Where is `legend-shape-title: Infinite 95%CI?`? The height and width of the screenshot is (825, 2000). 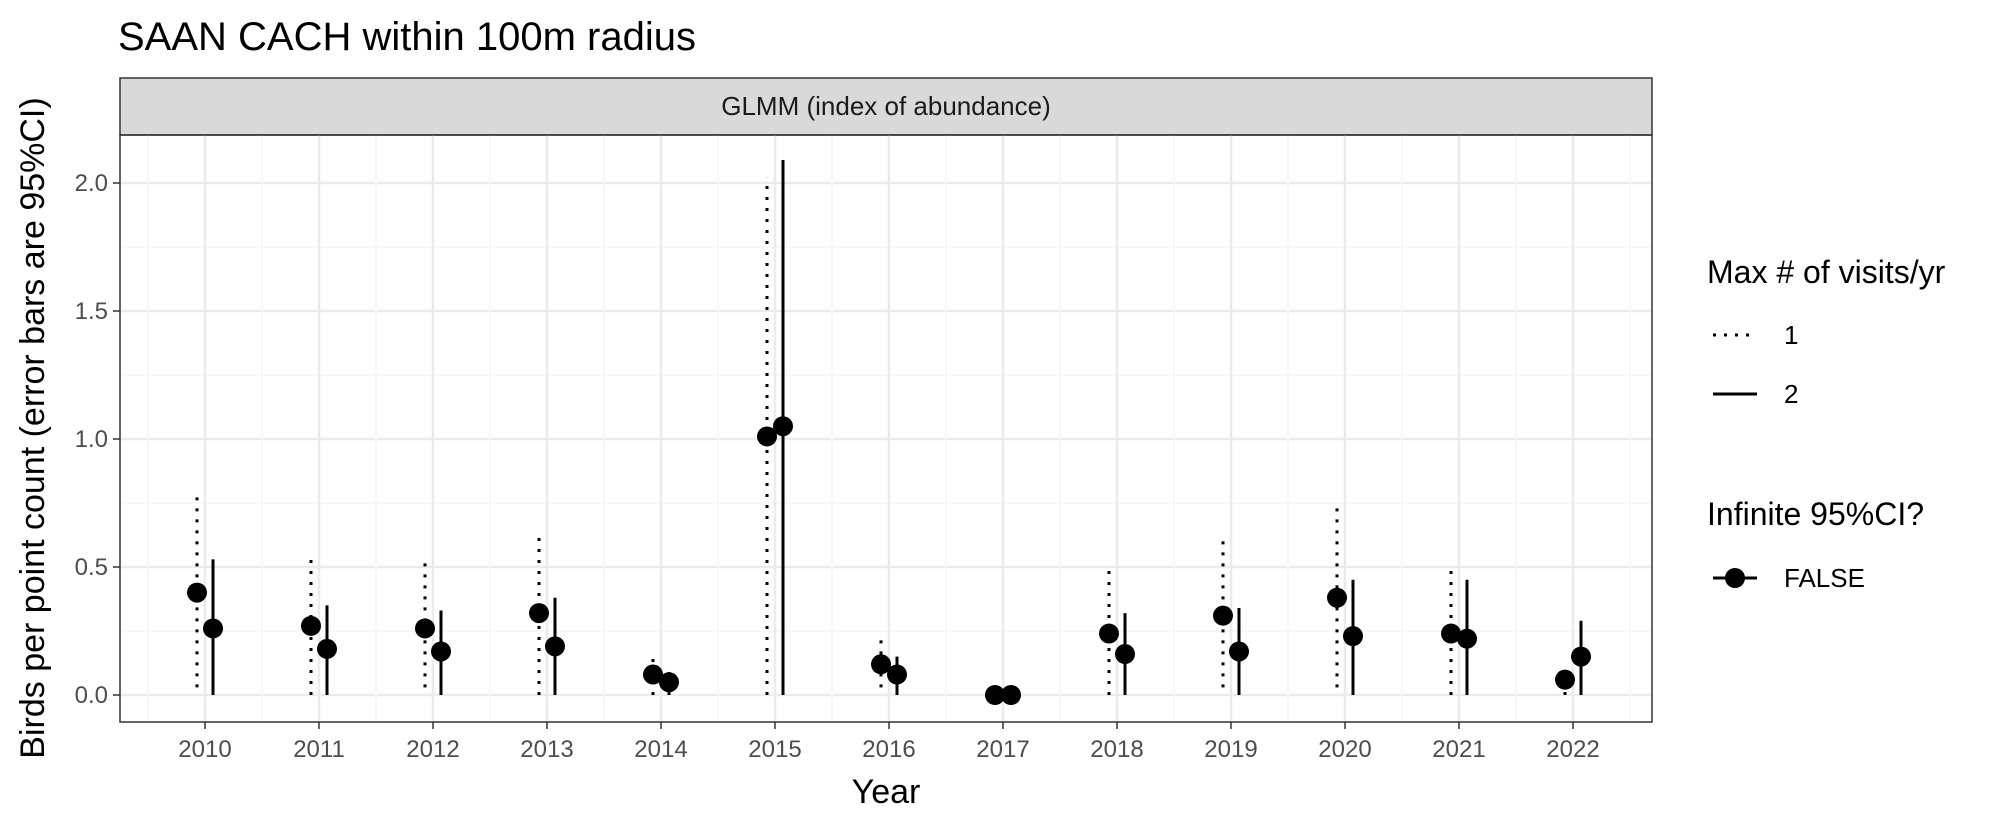 legend-shape-title: Infinite 95%CI? is located at coordinates (1815, 514).